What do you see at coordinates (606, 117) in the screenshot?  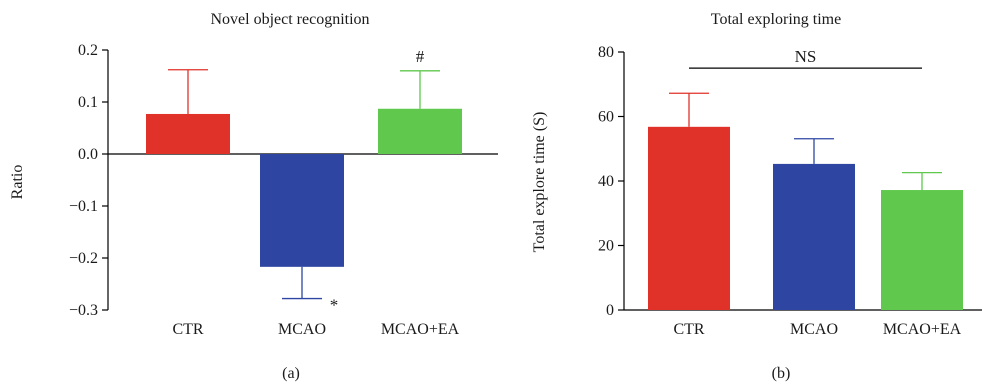 I see `chart-b-ytick-label: 60` at bounding box center [606, 117].